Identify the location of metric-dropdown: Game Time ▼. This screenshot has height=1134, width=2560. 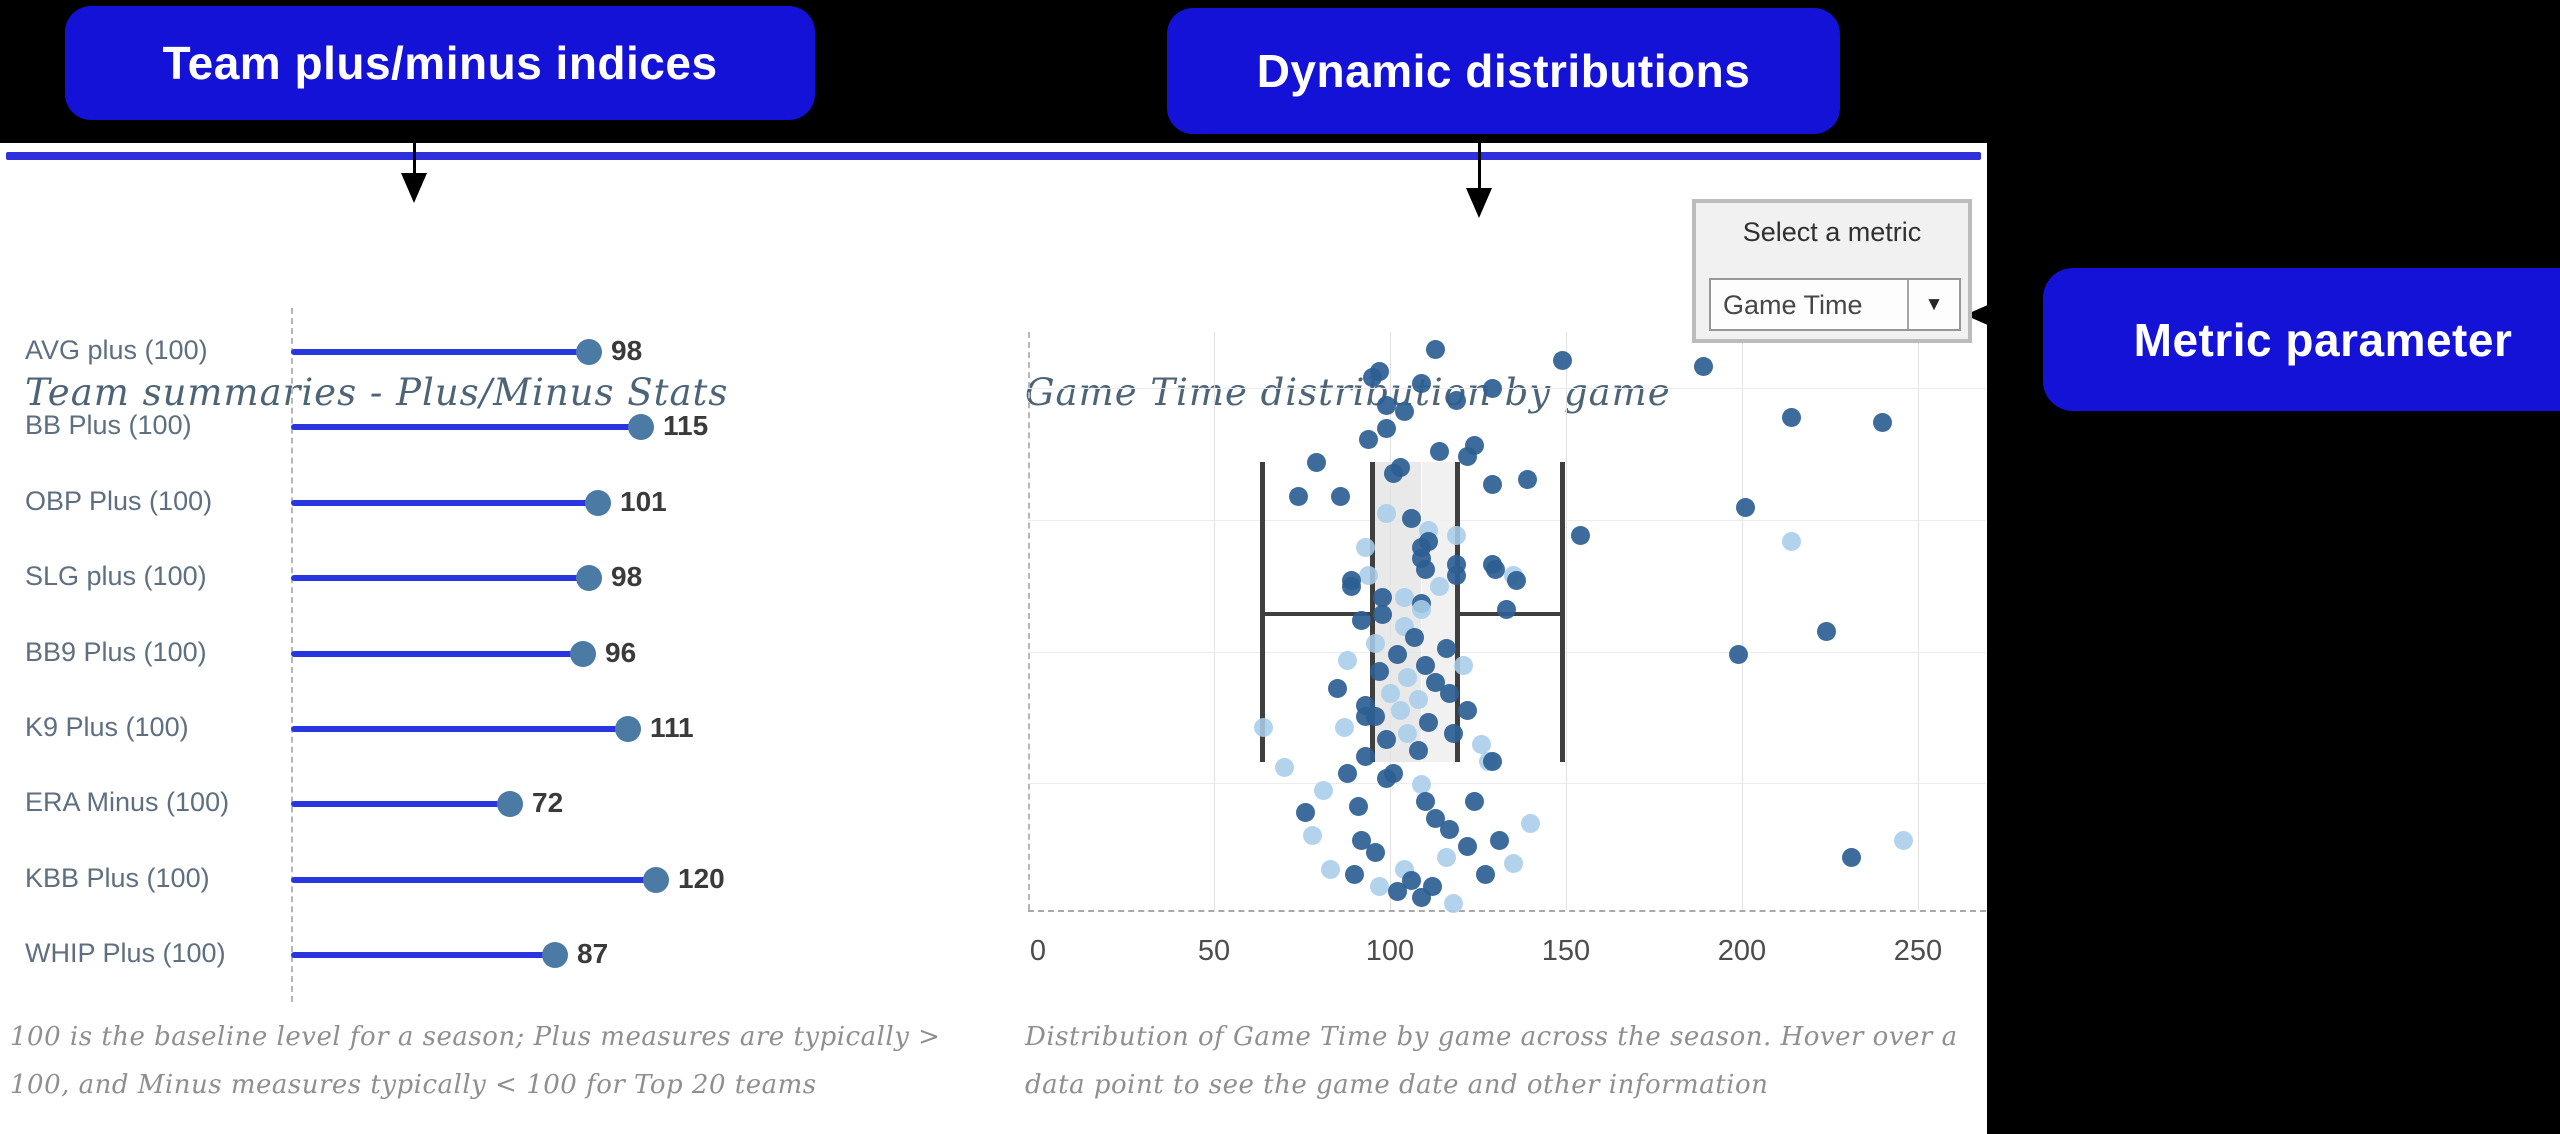
(1835, 304).